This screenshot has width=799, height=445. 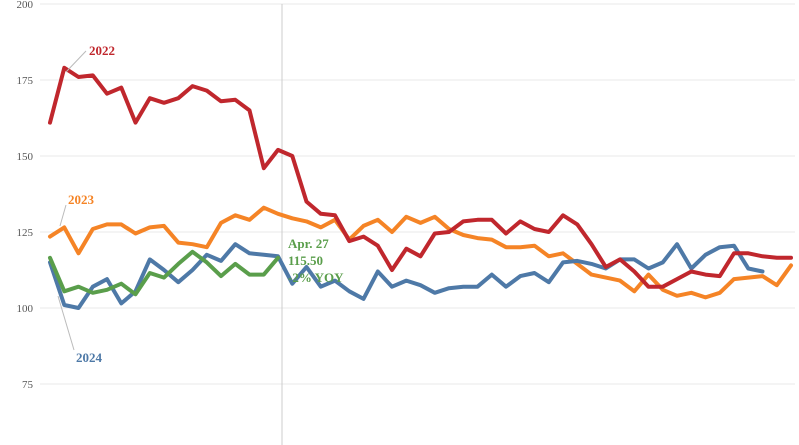 What do you see at coordinates (25, 309) in the screenshot?
I see `y-tick-label: 100` at bounding box center [25, 309].